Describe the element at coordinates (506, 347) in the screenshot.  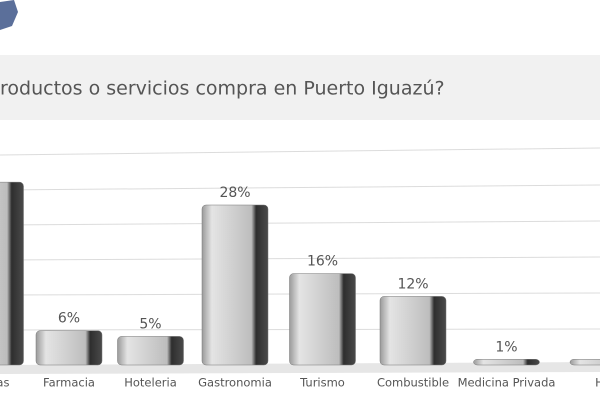
I see `value-label: 1%` at that location.